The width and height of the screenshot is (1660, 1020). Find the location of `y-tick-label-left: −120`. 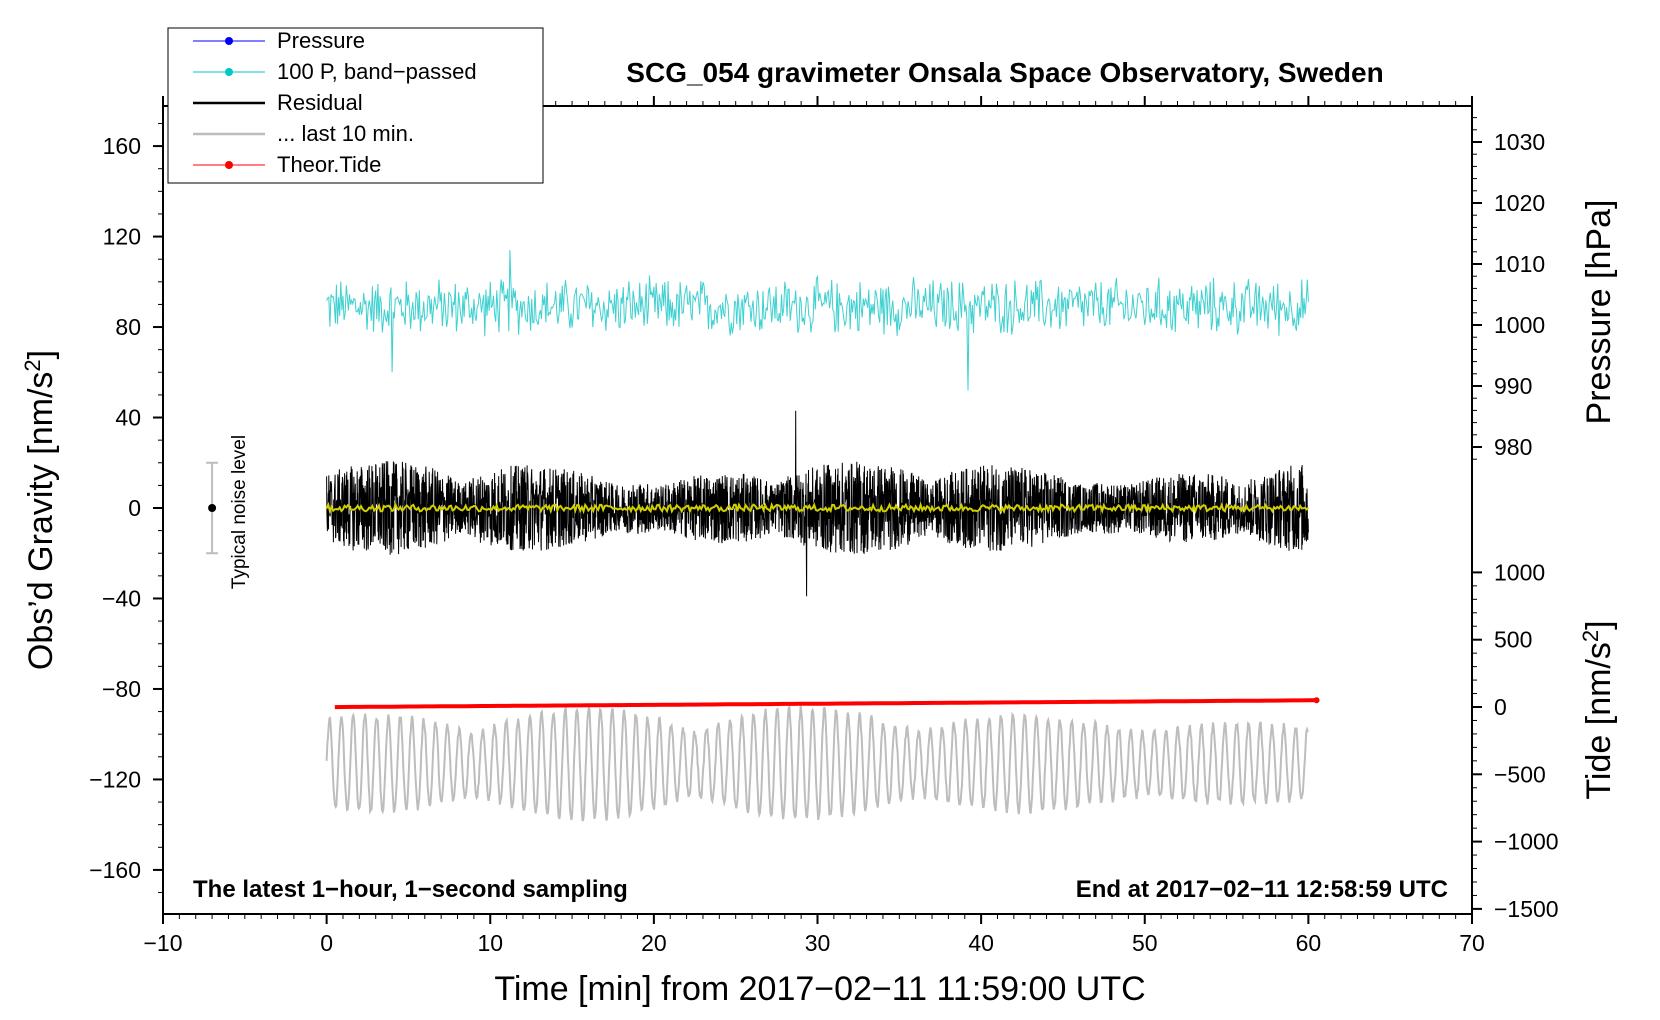

y-tick-label-left: −120 is located at coordinates (115, 779).